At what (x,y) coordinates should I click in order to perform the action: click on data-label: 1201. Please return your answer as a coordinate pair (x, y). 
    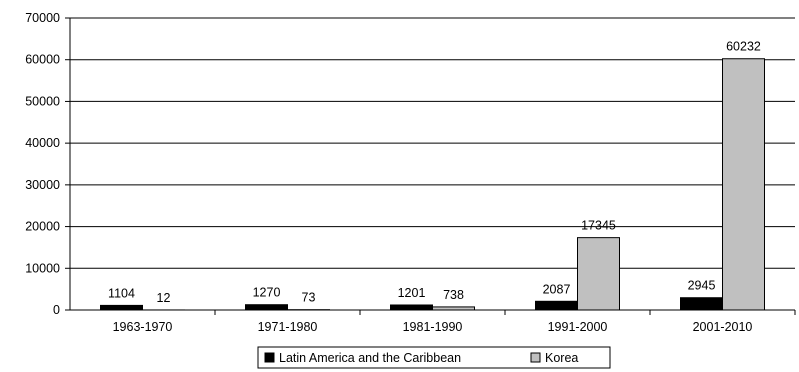
    Looking at the image, I should click on (412, 293).